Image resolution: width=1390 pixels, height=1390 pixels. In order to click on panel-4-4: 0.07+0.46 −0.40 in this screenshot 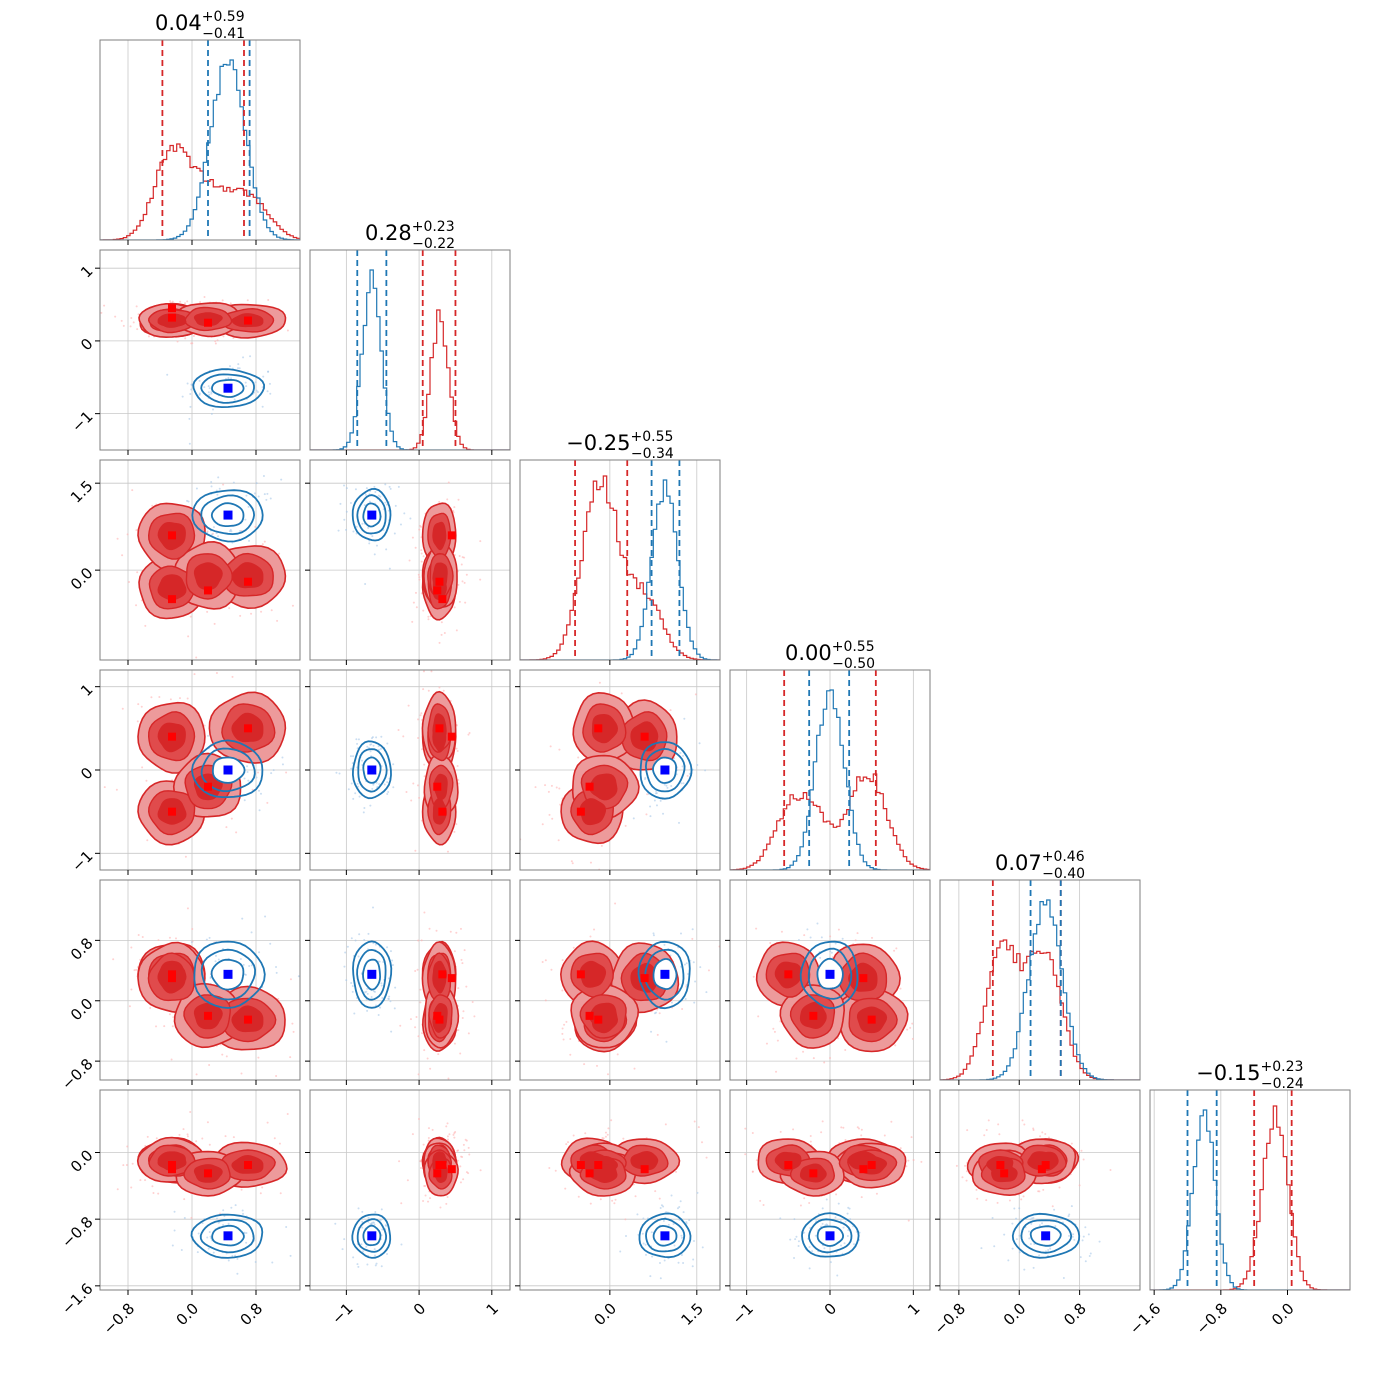, I will do `click(1040, 967)`.